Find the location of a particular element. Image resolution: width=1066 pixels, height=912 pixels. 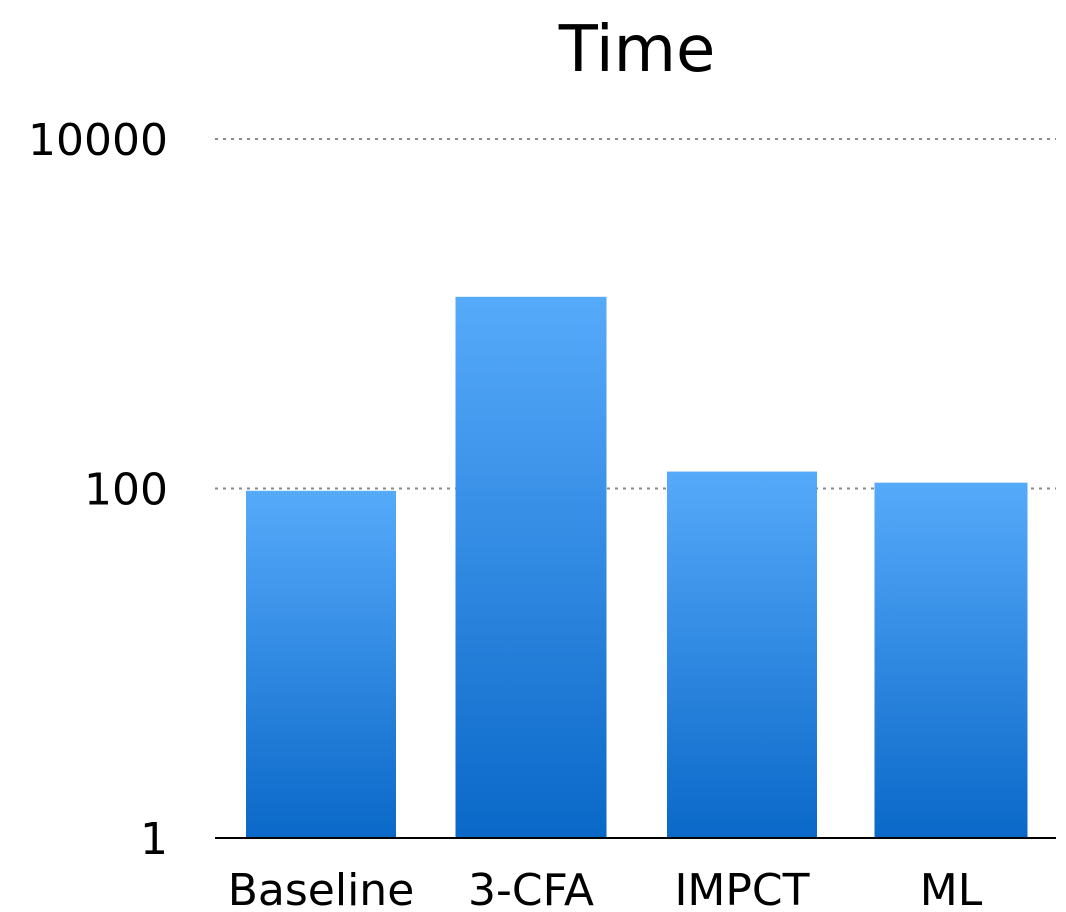

y-tick-label: 1 is located at coordinates (154, 839).